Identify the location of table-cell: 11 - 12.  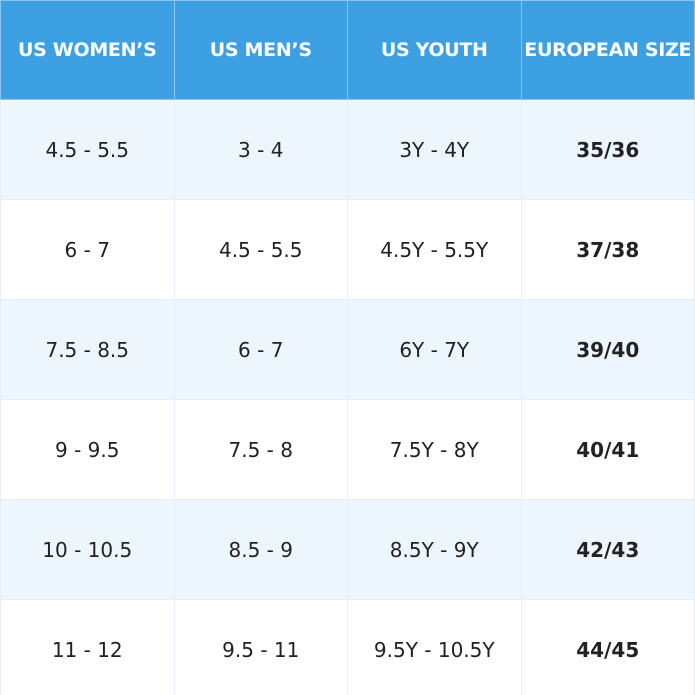
(87, 647).